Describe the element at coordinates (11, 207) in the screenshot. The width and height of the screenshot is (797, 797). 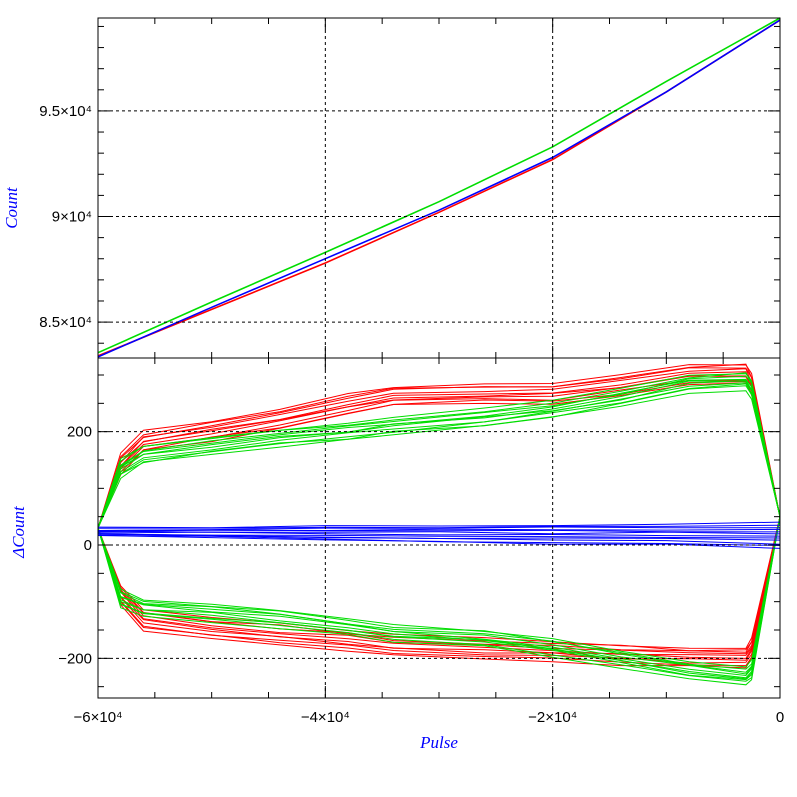
I see `top-y-axis-label: Count` at that location.